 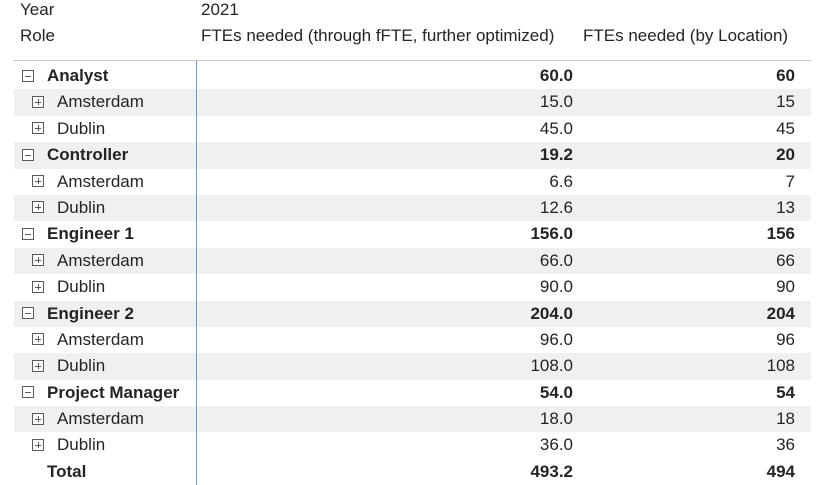 What do you see at coordinates (412, 208) in the screenshot?
I see `table-row: Dublin 12.6 13` at bounding box center [412, 208].